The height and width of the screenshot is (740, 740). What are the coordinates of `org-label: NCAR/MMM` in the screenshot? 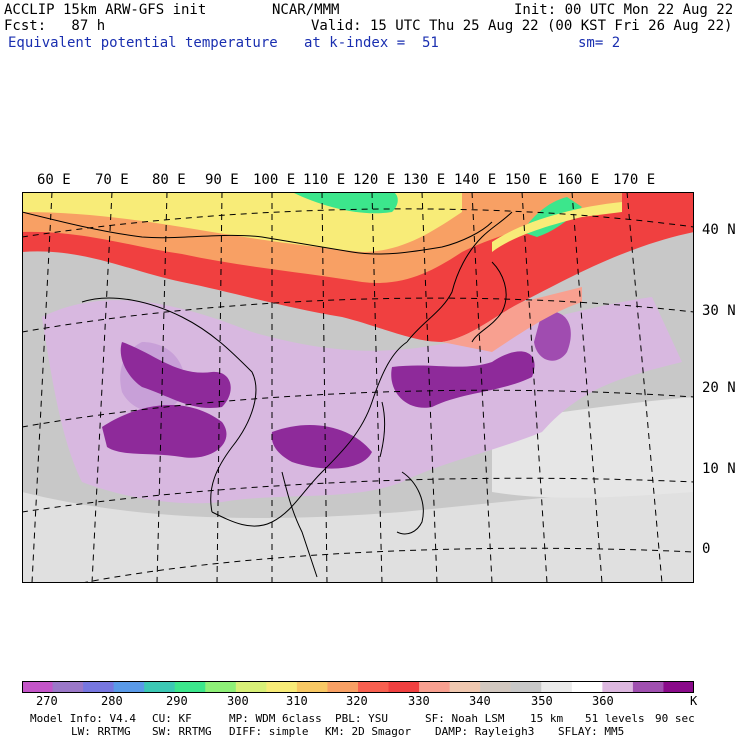 It's located at (306, 10).